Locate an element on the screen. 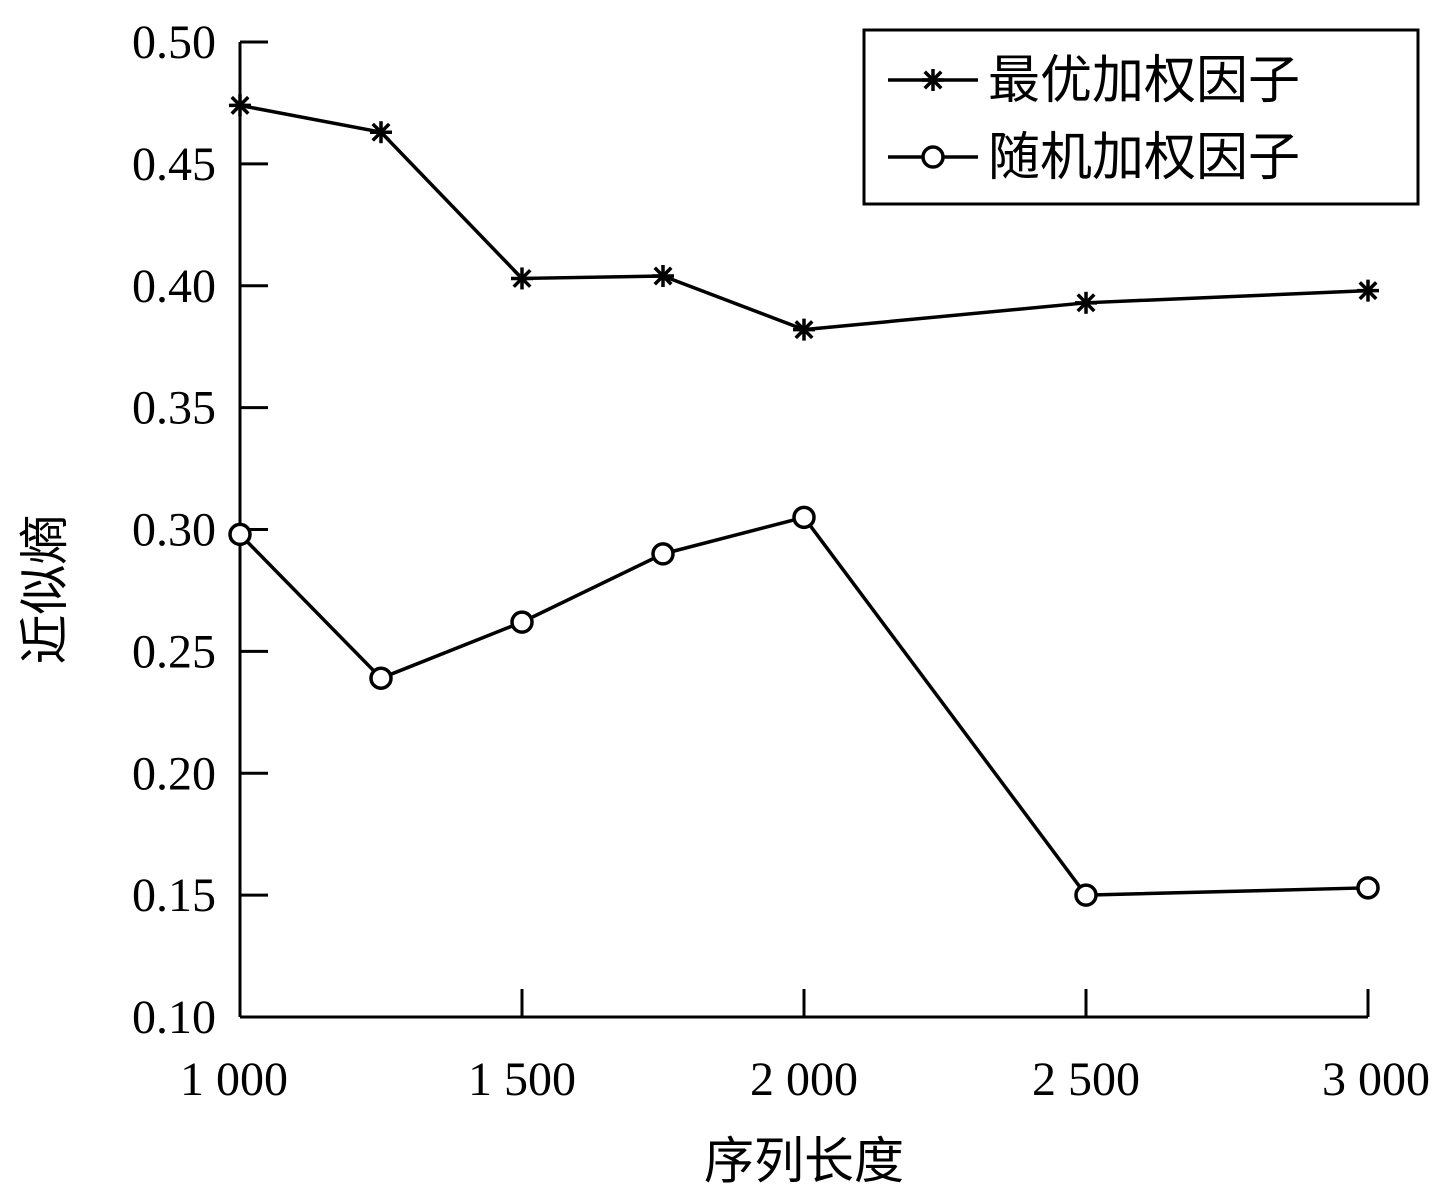 This screenshot has width=1436, height=1197. legend-item-2: 随机加权因子 is located at coordinates (1094, 158).